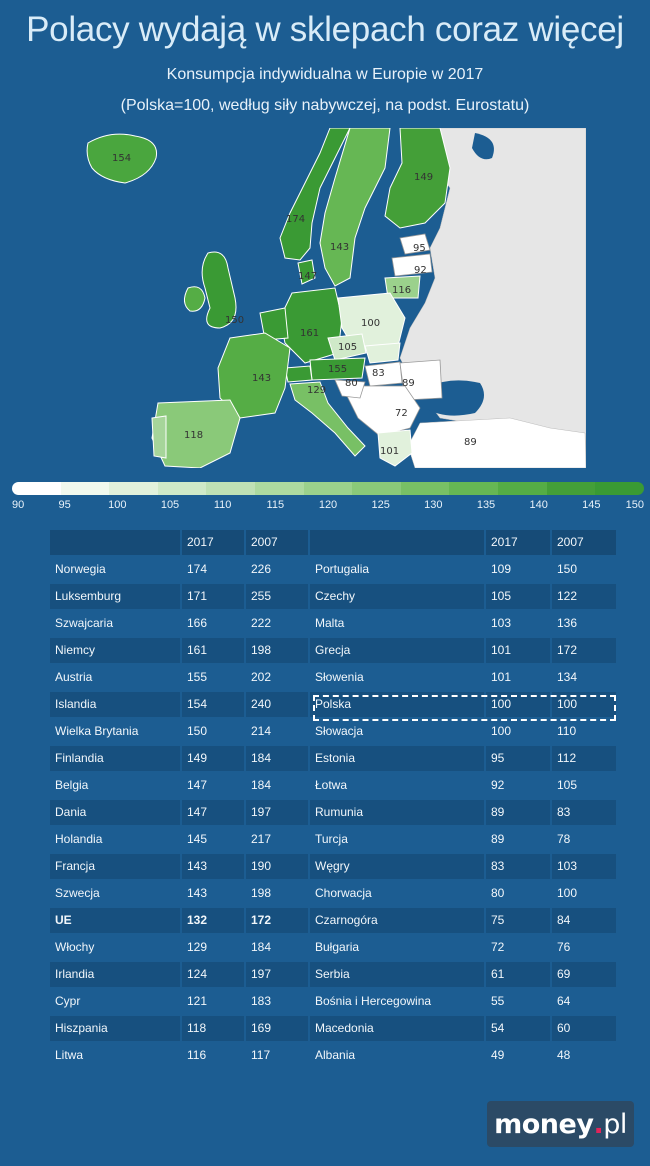 The image size is (650, 1166). What do you see at coordinates (584, 677) in the screenshot?
I see `value-cell: 134` at bounding box center [584, 677].